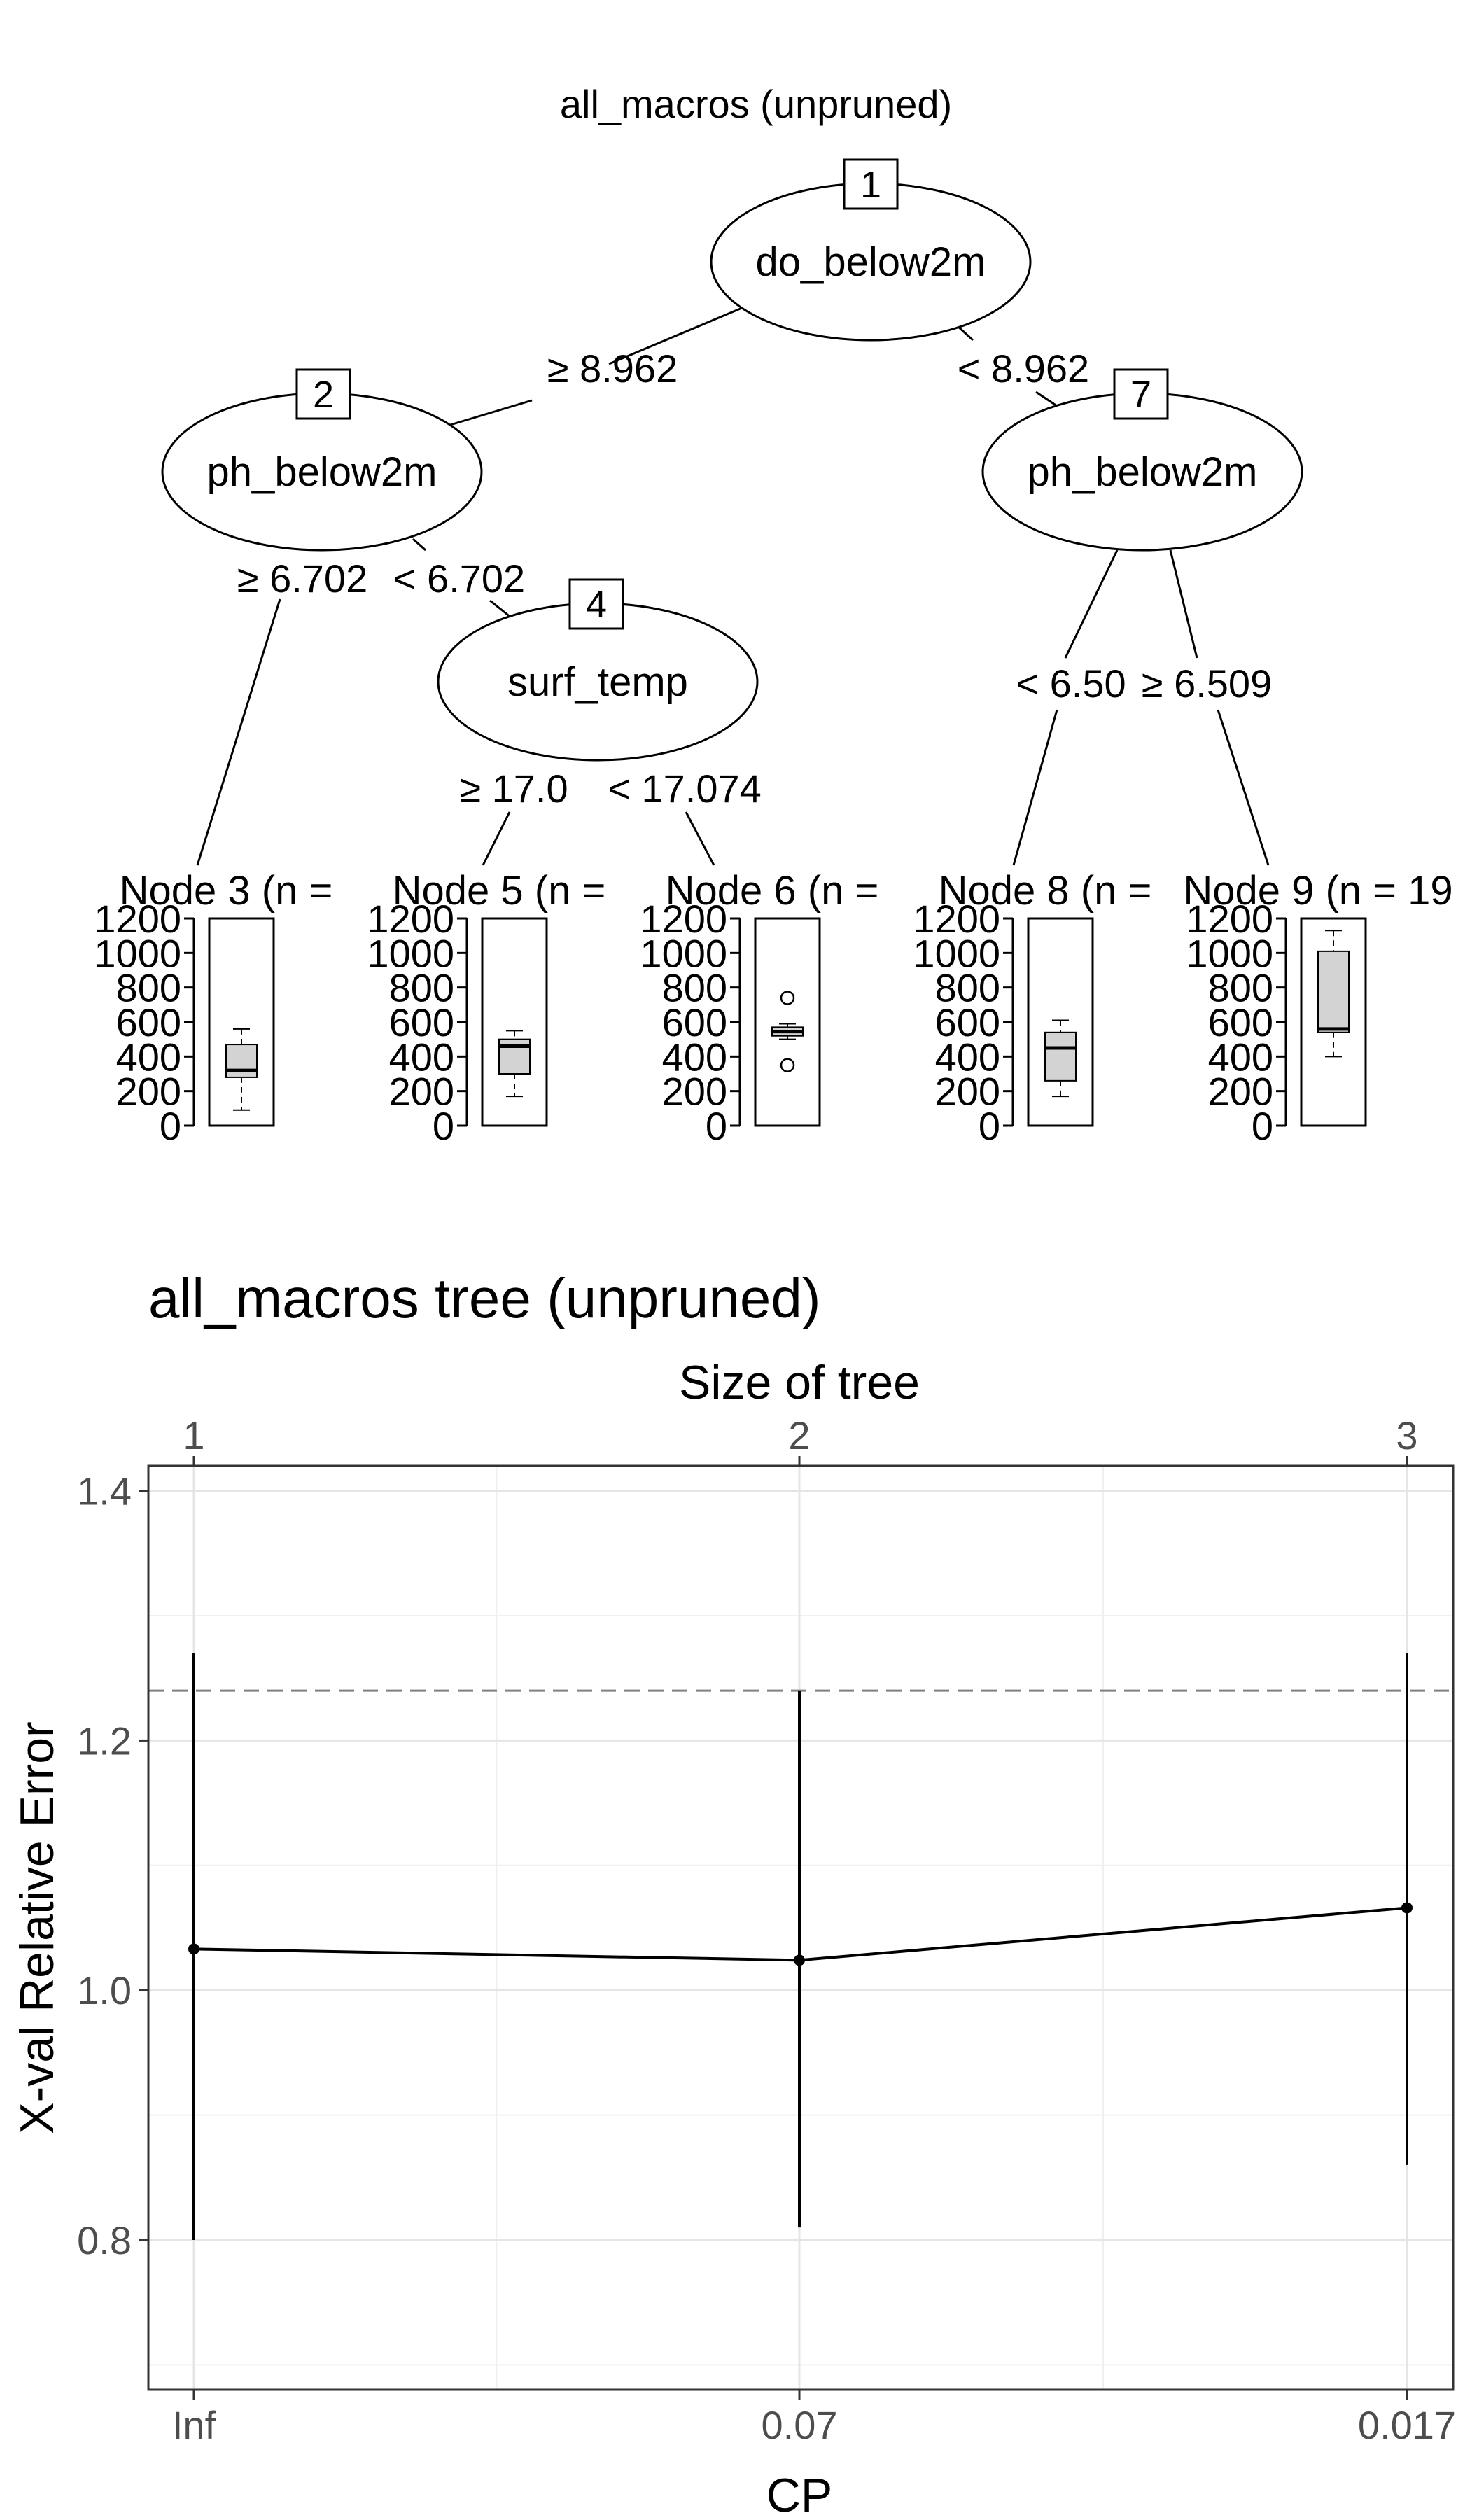 This screenshot has height=2520, width=1470. I want to click on node-4-id-box, so click(596, 604).